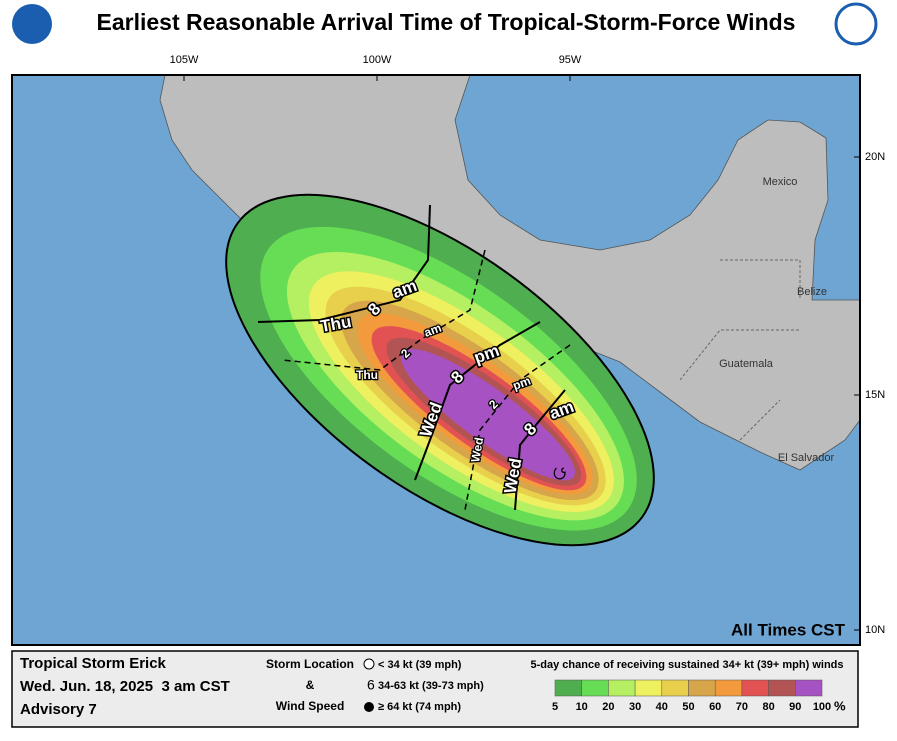  Describe the element at coordinates (812, 292) in the screenshot. I see `place-label: Belize` at that location.